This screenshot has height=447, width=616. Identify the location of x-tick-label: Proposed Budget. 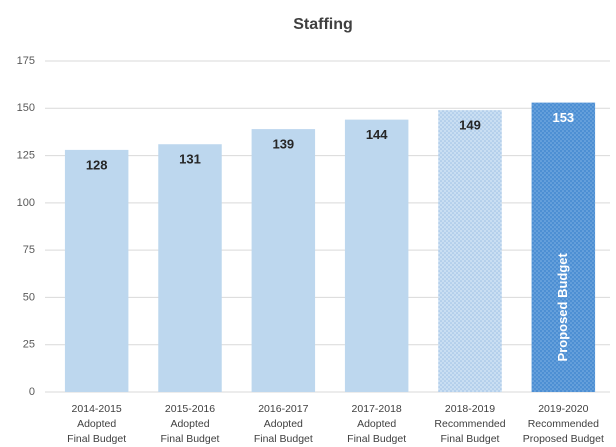
(563, 439).